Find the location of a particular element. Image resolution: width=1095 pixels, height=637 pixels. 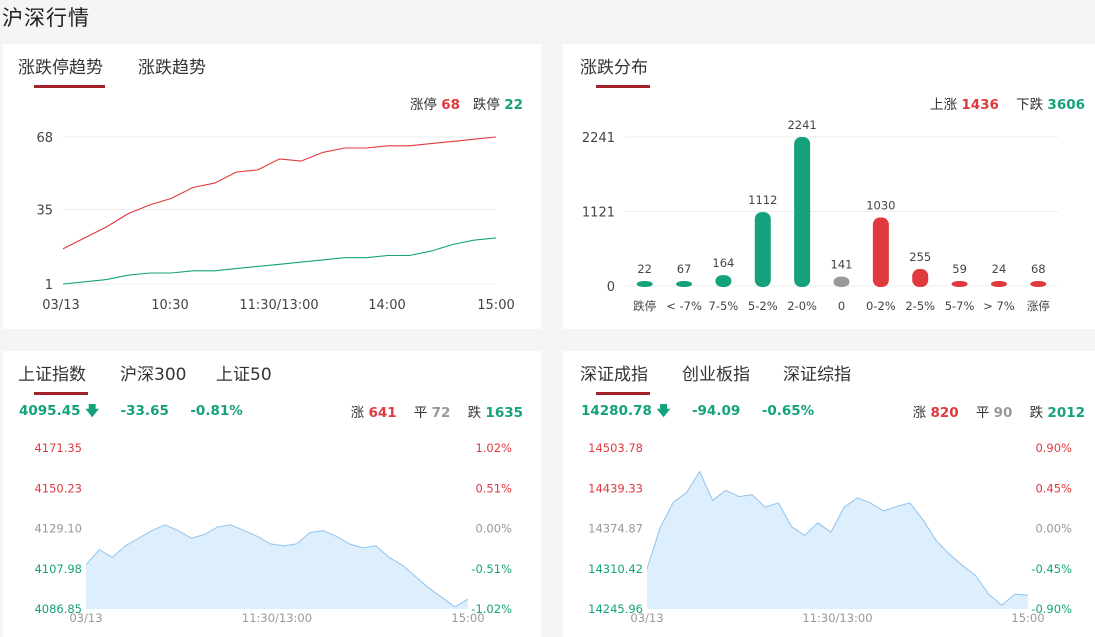

tab-sse50: 上证50 is located at coordinates (244, 375).